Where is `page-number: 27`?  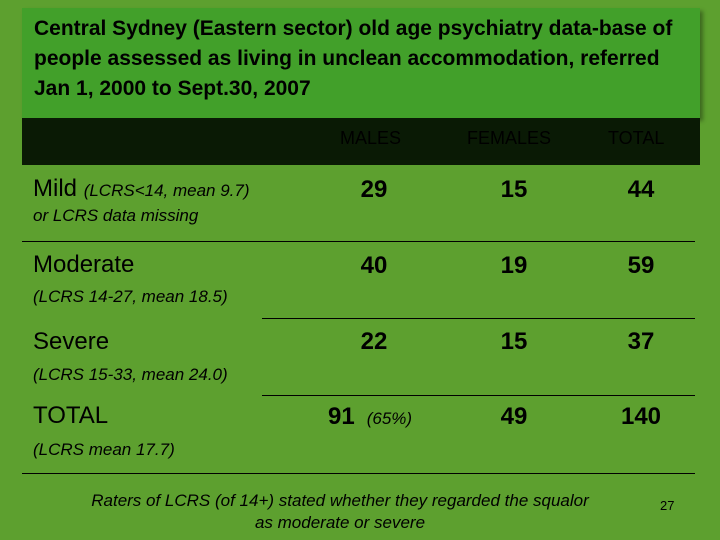
page-number: 27 is located at coordinates (667, 505).